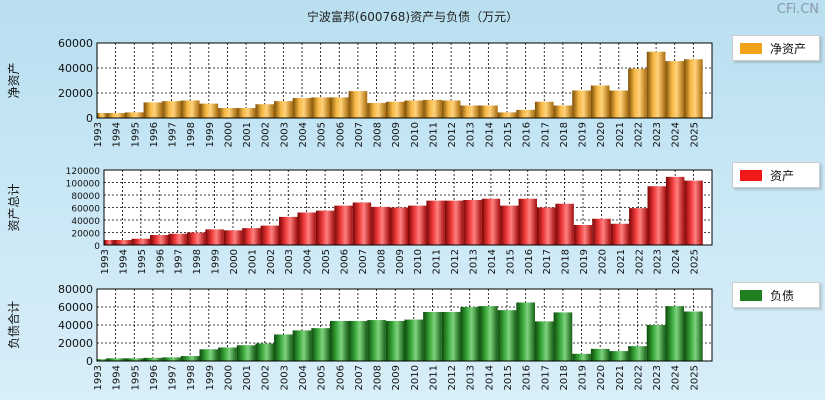 The height and width of the screenshot is (400, 825). I want to click on bar-equity-1997, so click(171, 109).